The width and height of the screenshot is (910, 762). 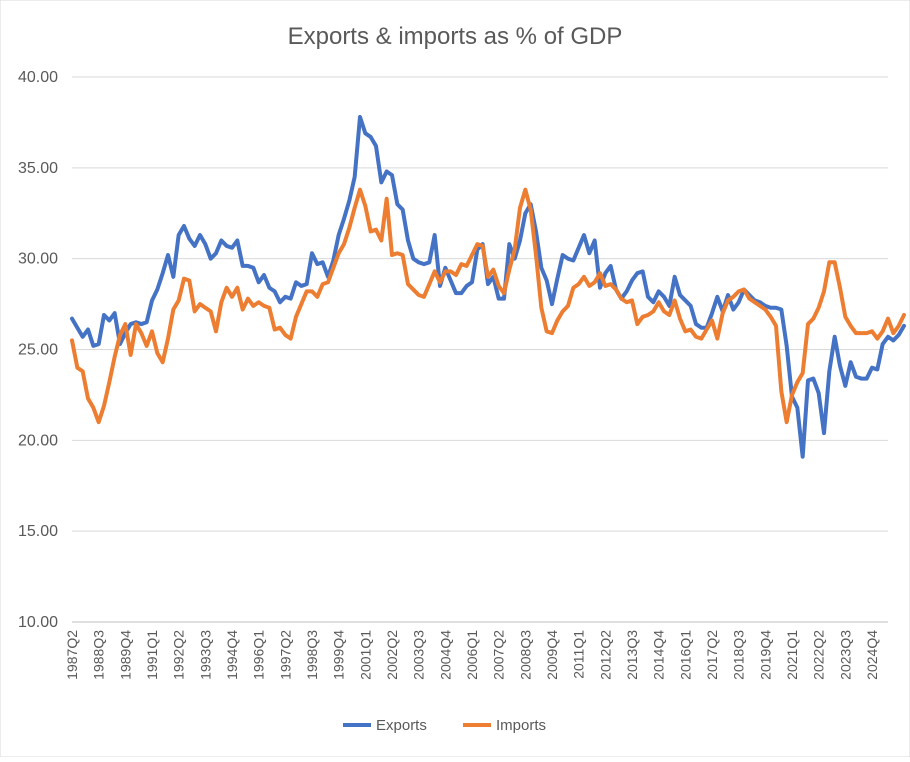 I want to click on x-tick-label: 2003Q3, so click(x=419, y=655).